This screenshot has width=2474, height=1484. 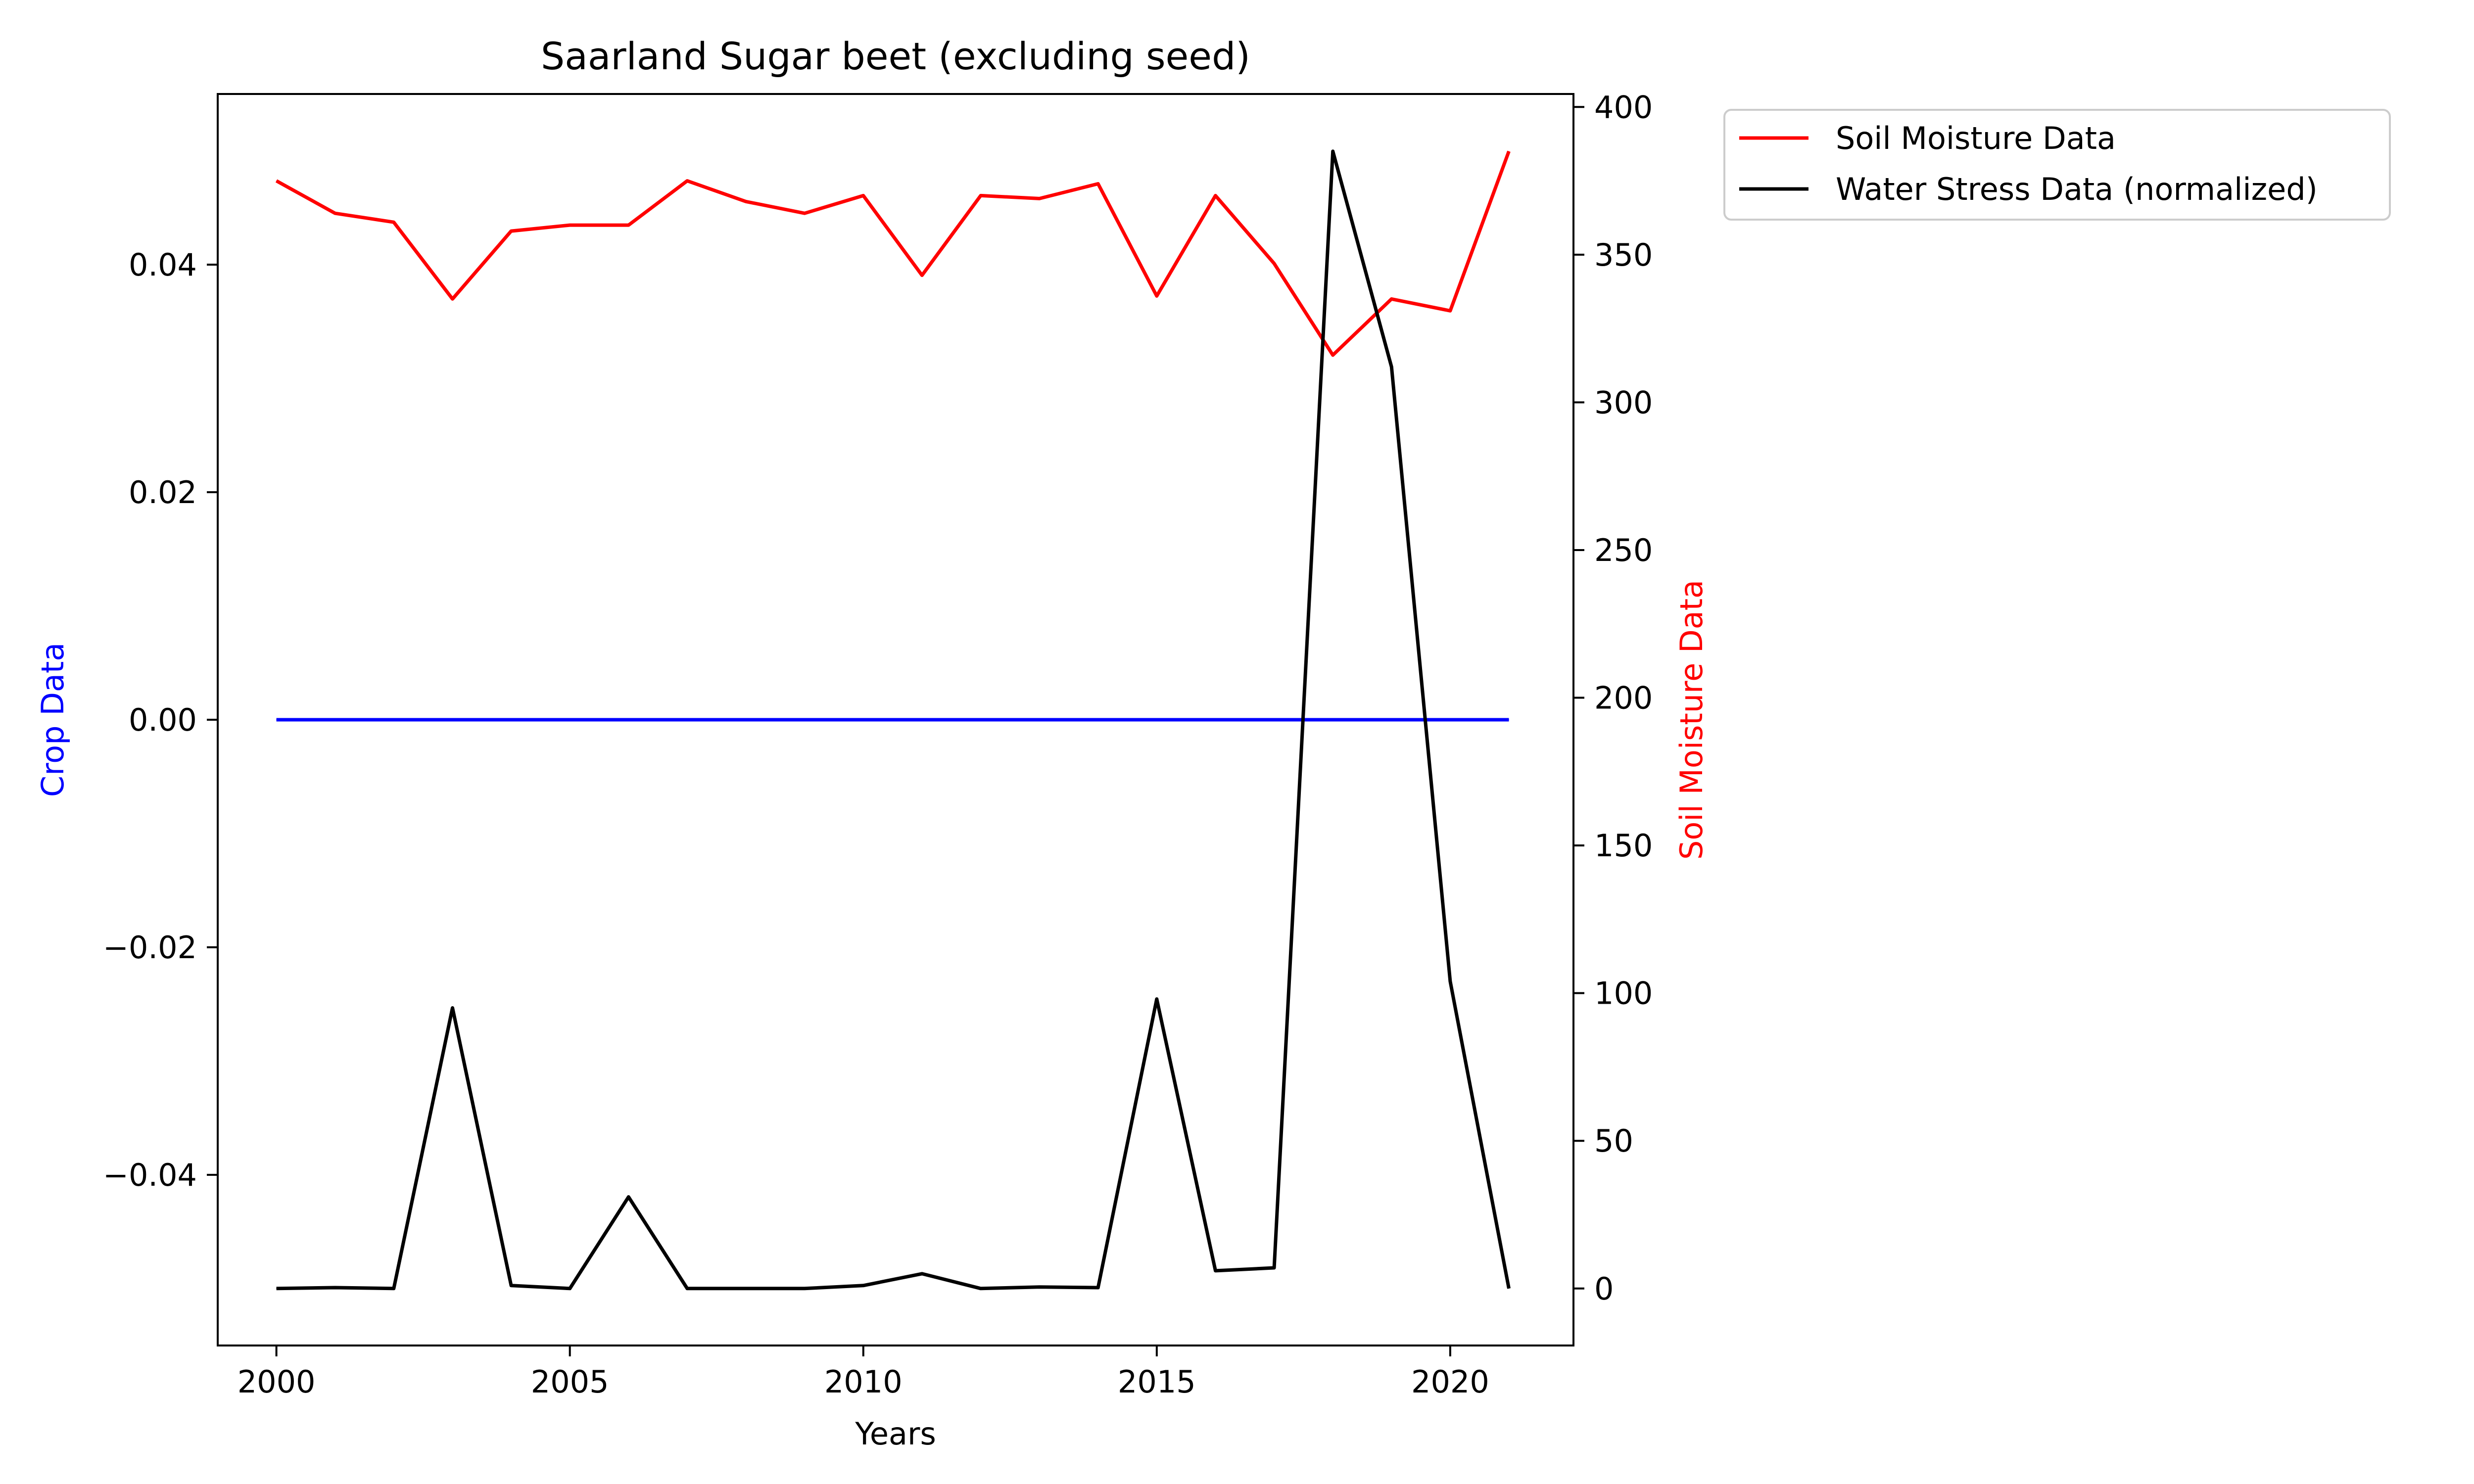 I want to click on y-right-tick-label: 250, so click(x=1624, y=550).